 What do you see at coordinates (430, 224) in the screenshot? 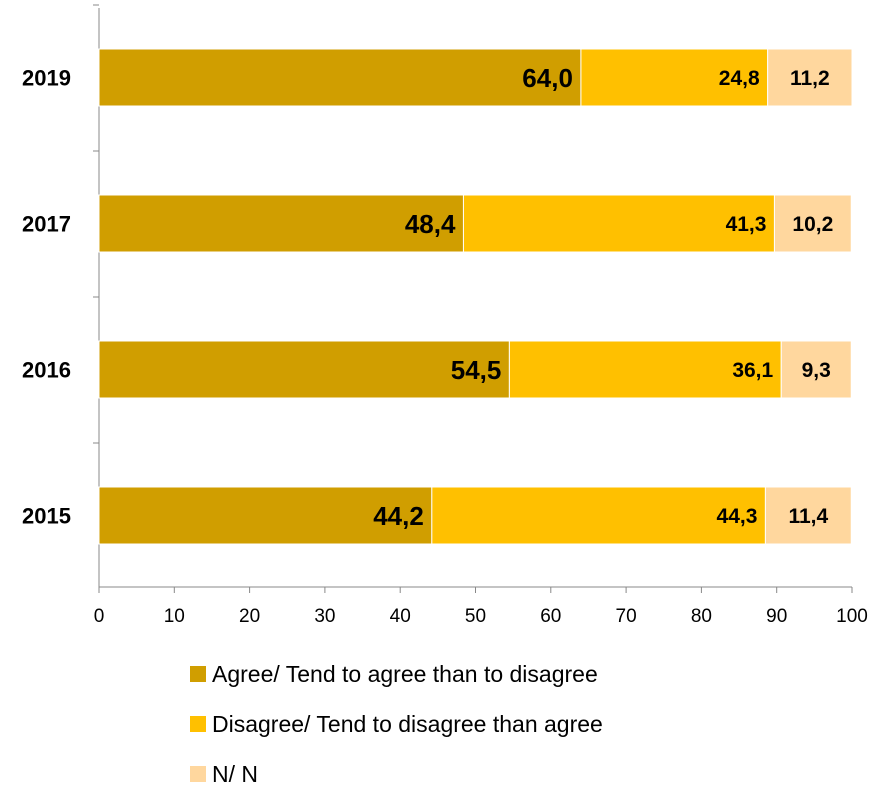
I see `data-label-2017-0: 48,4` at bounding box center [430, 224].